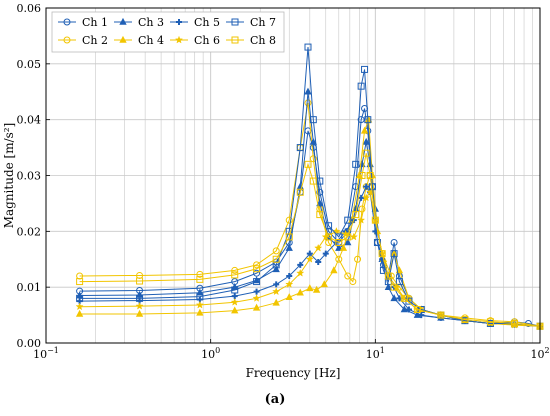 The height and width of the screenshot is (416, 550). I want to click on legend: Ch 1 Ch 2 Ch 3 Ch 4 Ch 5 Ch 6 Ch 7 Ch 8, so click(168, 32).